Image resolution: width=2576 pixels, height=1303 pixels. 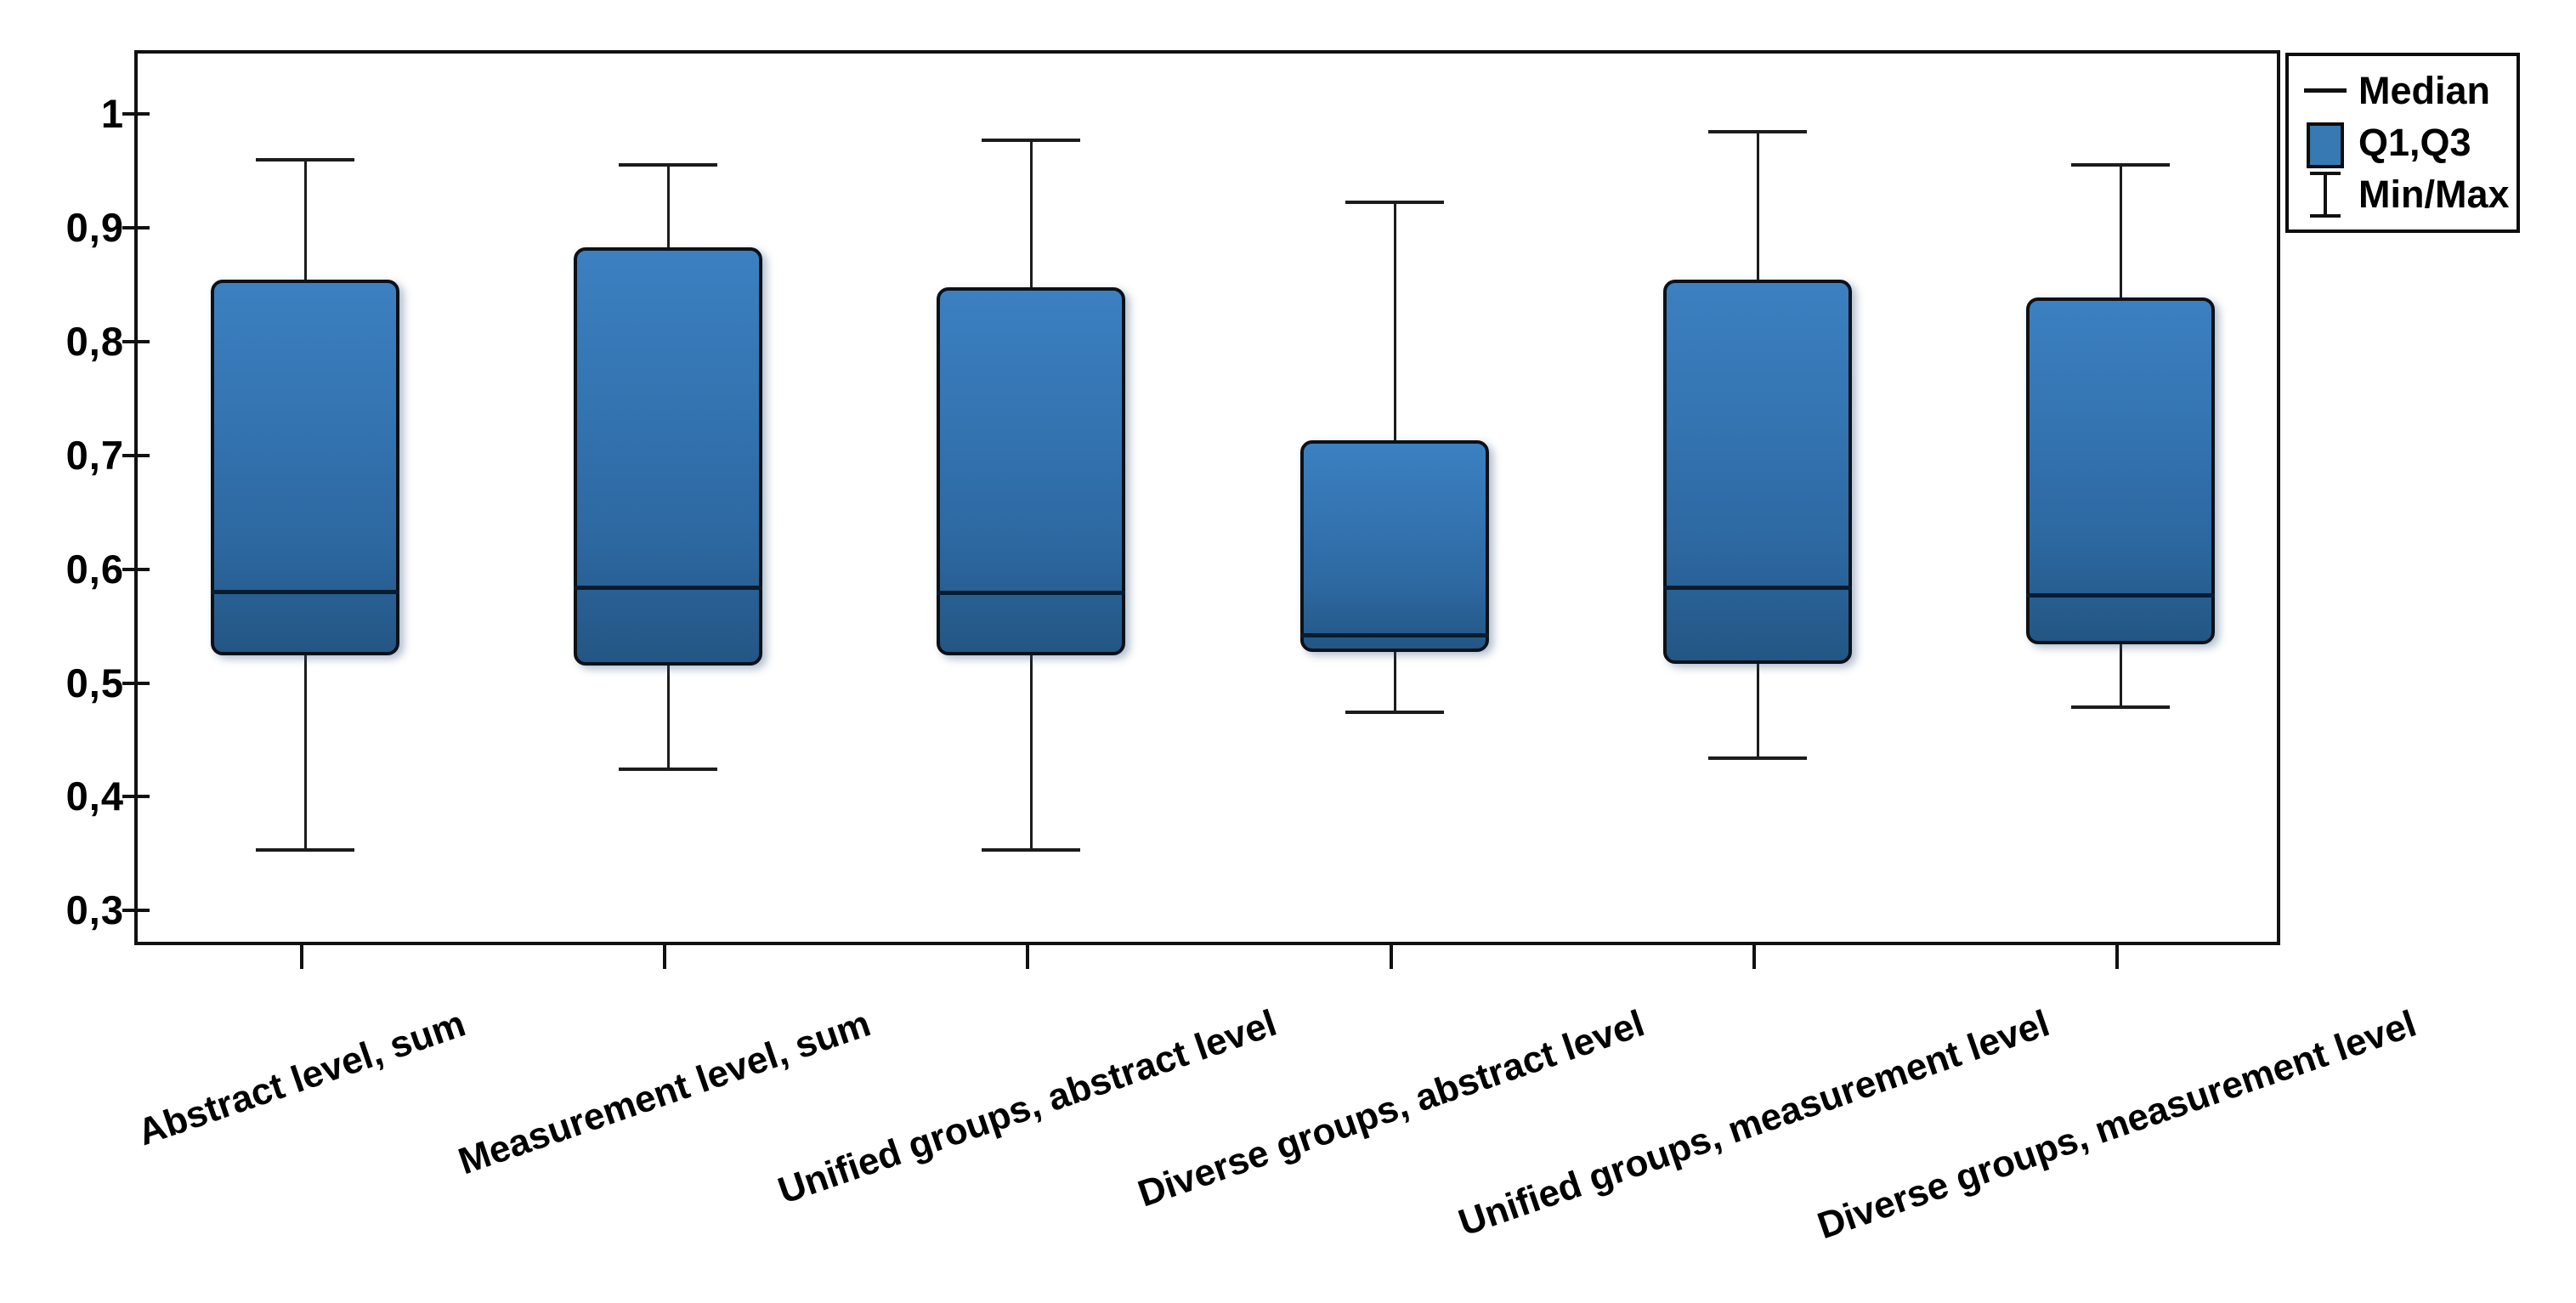 I want to click on y-axis-tick-label: 0,7, so click(x=94, y=455).